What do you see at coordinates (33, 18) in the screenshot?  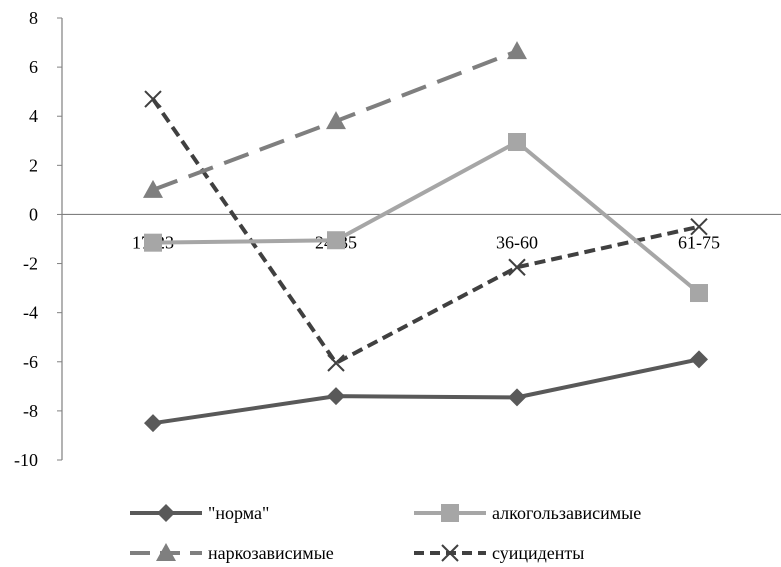 I see `y-tick-label: 8` at bounding box center [33, 18].